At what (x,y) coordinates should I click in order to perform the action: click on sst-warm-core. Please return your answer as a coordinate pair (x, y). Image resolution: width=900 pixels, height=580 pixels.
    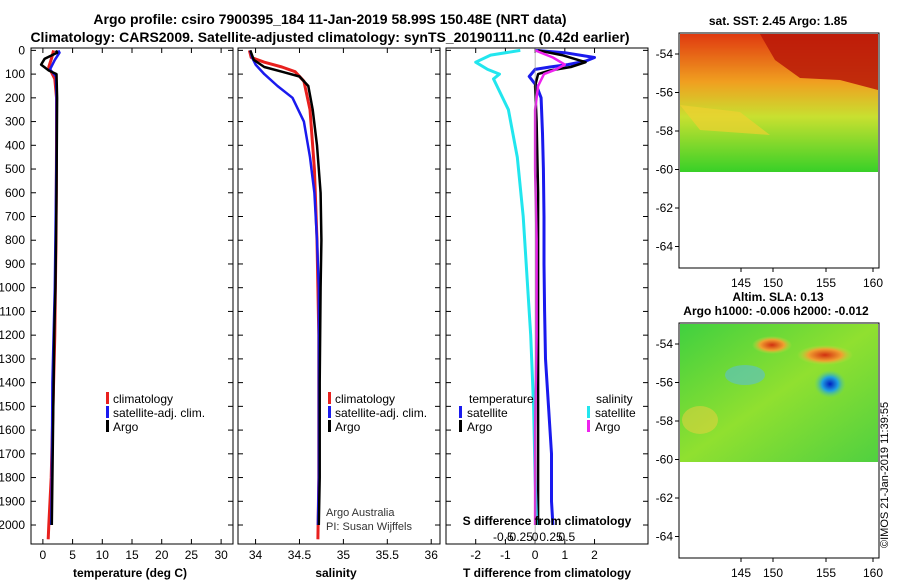
    Looking at the image, I should click on (819, 62).